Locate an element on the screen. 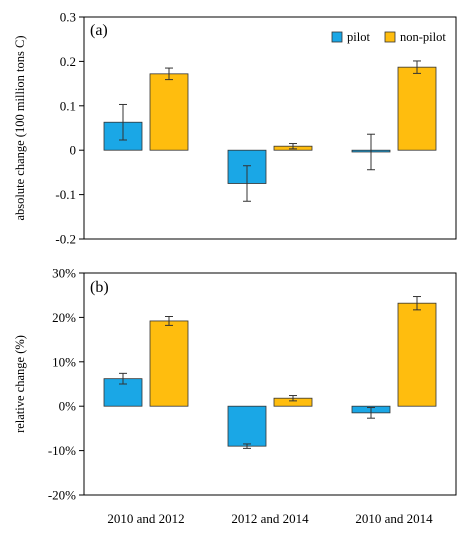 The width and height of the screenshot is (474, 539). panel-b-y-tick-label: -20% is located at coordinates (62, 495).